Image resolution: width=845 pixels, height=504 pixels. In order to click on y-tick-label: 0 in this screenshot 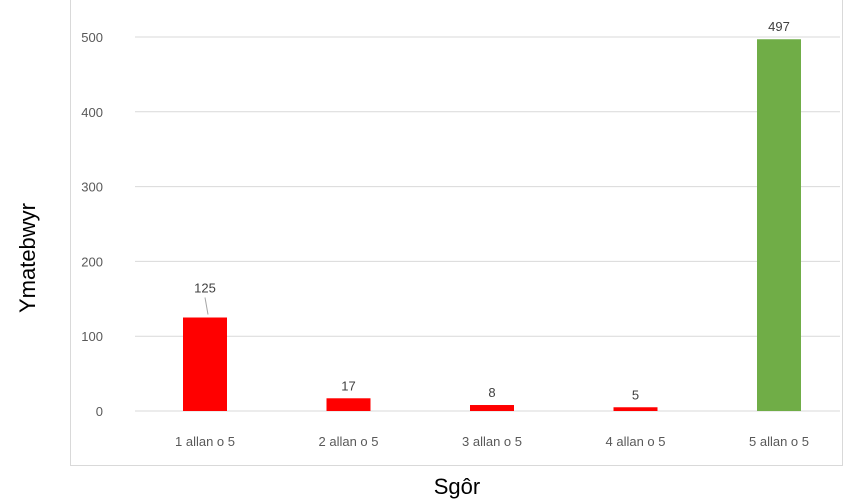, I will do `click(99, 411)`.